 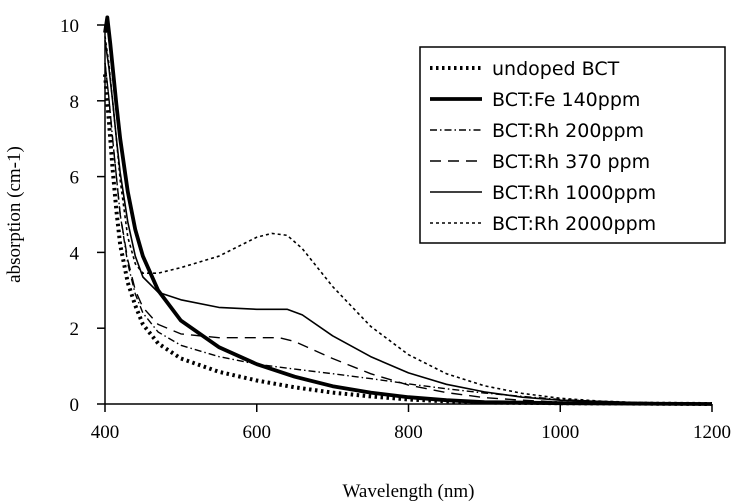 What do you see at coordinates (105, 432) in the screenshot?
I see `x-tick-label-0: 400` at bounding box center [105, 432].